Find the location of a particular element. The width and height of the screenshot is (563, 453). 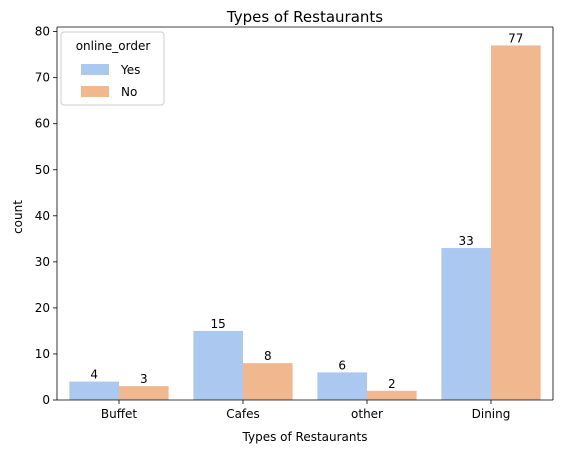

x-tick-label-buffet: Buffet is located at coordinates (119, 414).